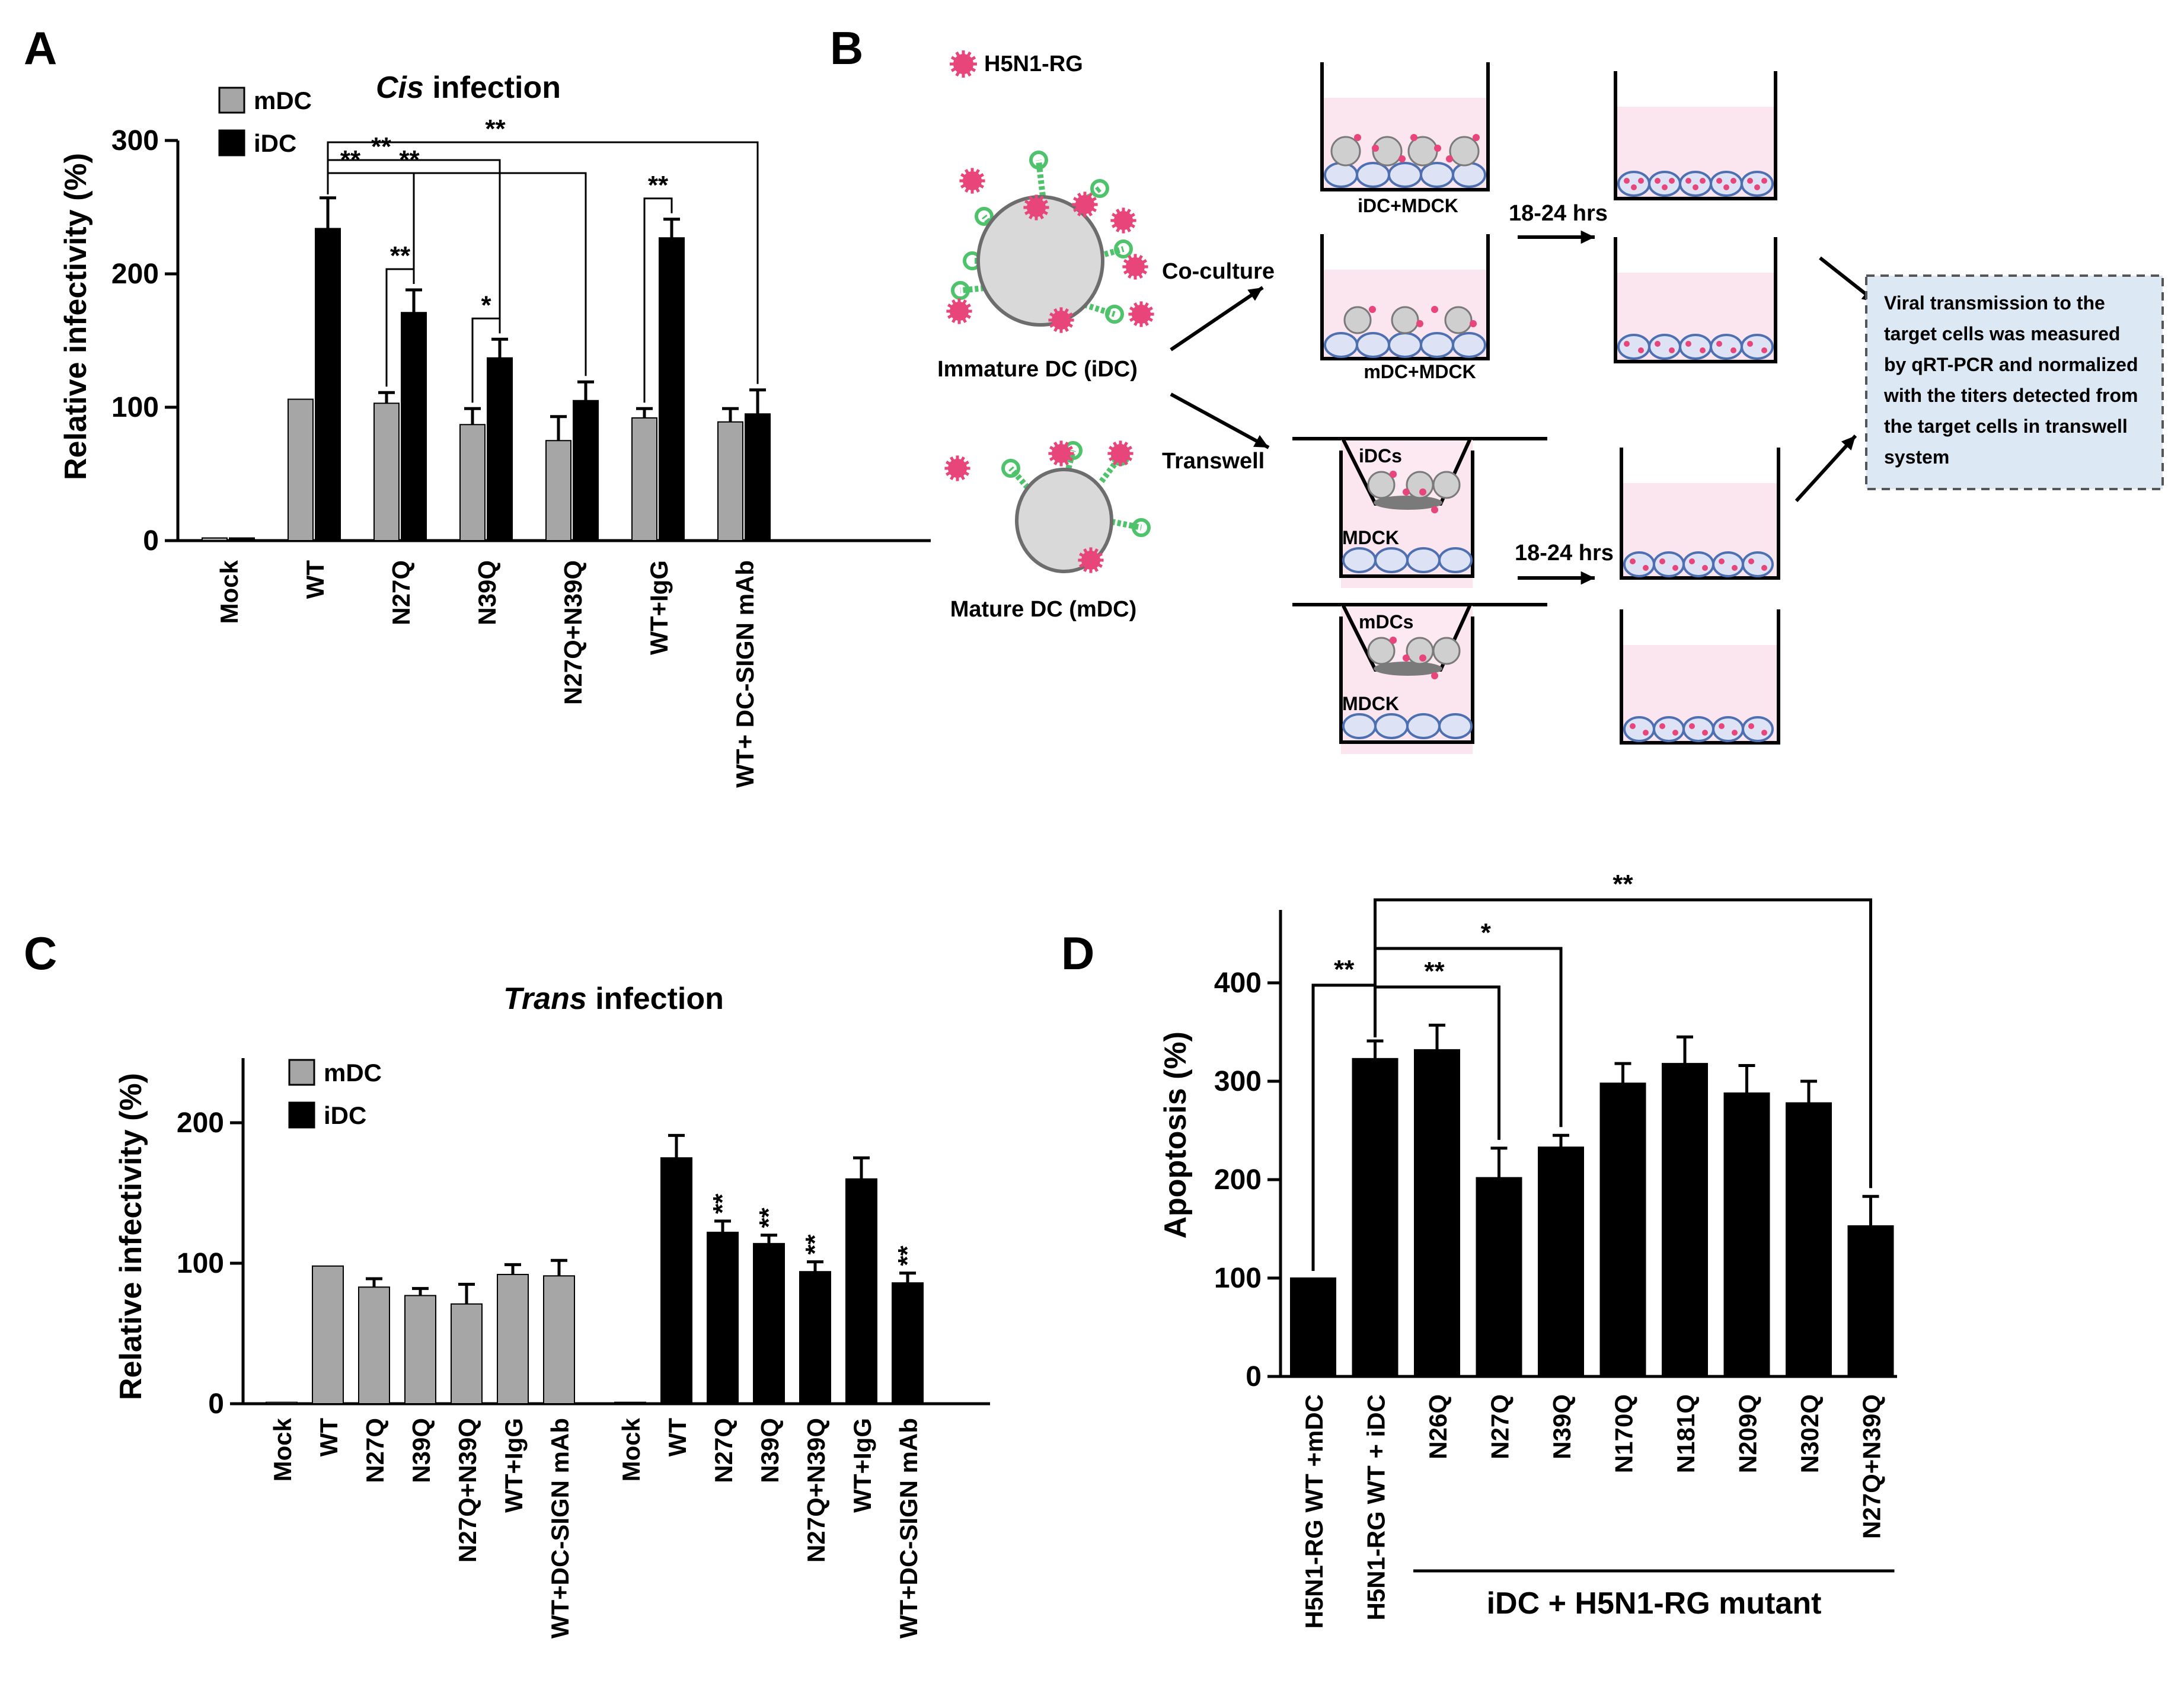 The height and width of the screenshot is (1693, 2184). I want to click on bar-idc-N27Q+N39Q, so click(586, 470).